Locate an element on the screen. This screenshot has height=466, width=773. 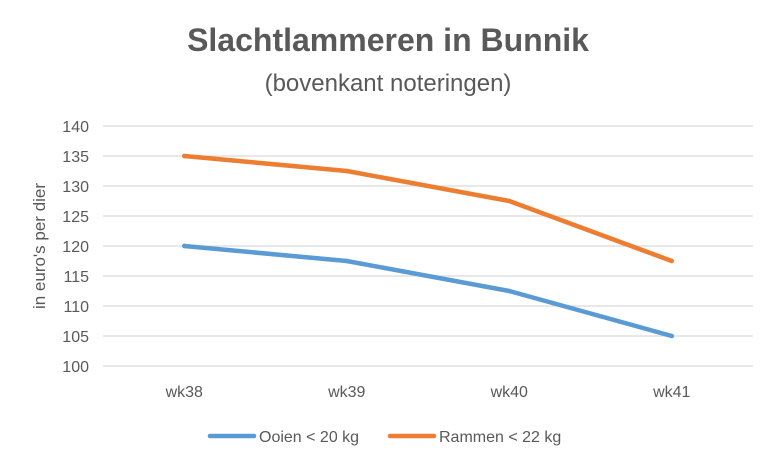
y-axis-label: in euro's per dier is located at coordinates (39, 246).